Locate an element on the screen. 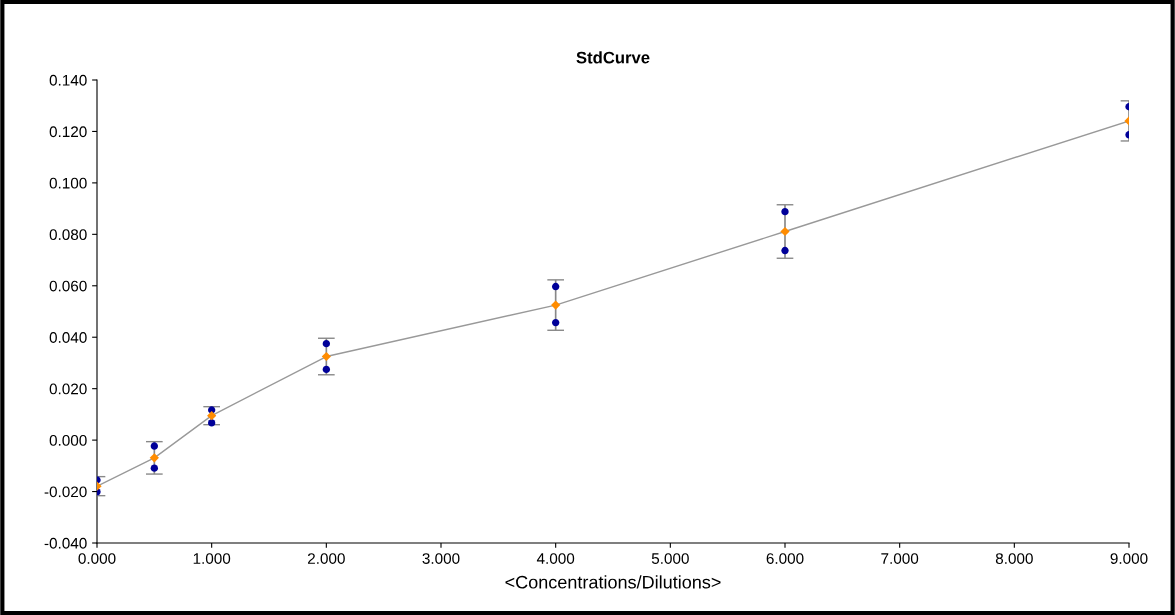 The width and height of the screenshot is (1175, 615). y-tick-label: 0.140 is located at coordinates (68, 80).